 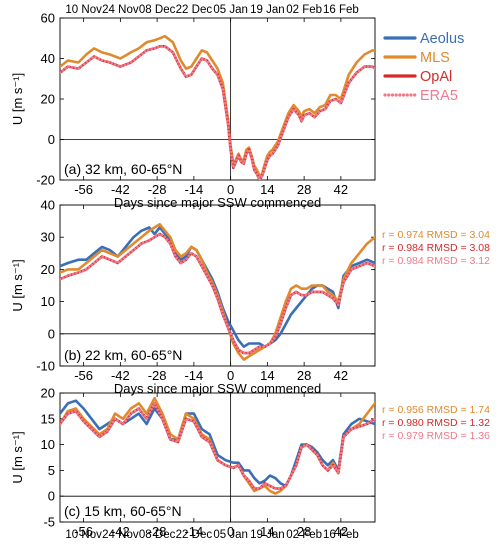 What do you see at coordinates (48, 237) in the screenshot?
I see `y-tick-label: 30` at bounding box center [48, 237].